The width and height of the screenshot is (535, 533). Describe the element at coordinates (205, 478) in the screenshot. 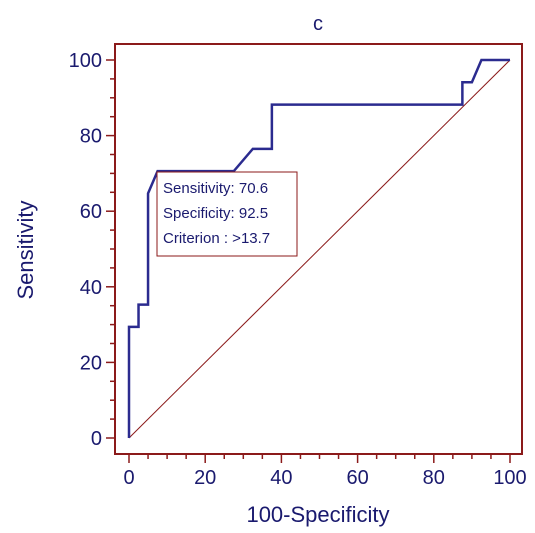

I see `x-tick-label: 20` at that location.